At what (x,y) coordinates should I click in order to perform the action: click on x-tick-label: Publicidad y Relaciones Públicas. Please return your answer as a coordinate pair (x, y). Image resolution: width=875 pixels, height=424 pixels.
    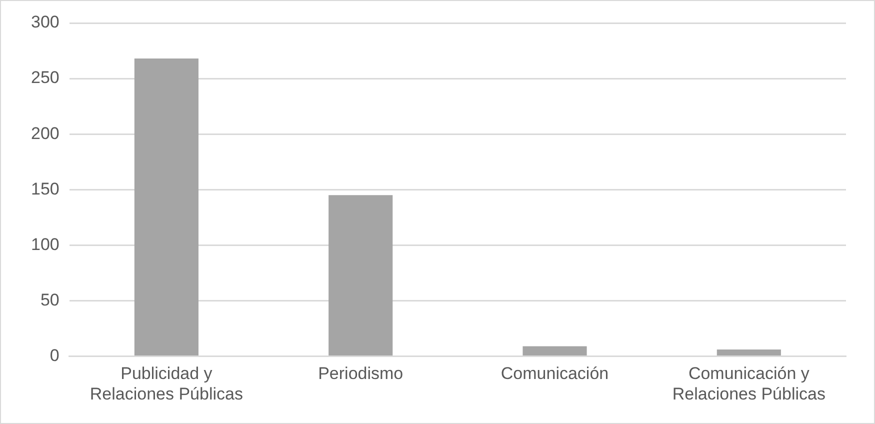
    Looking at the image, I should click on (166, 384).